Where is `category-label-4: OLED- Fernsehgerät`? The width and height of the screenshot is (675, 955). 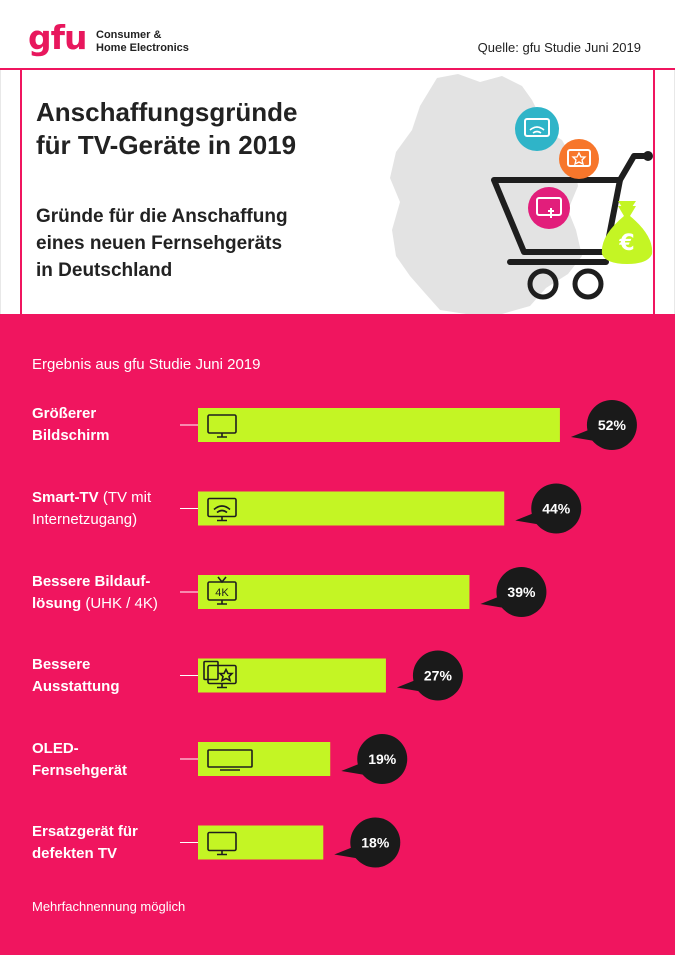
category-label-4: OLED- Fernsehgerät is located at coordinates (112, 760).